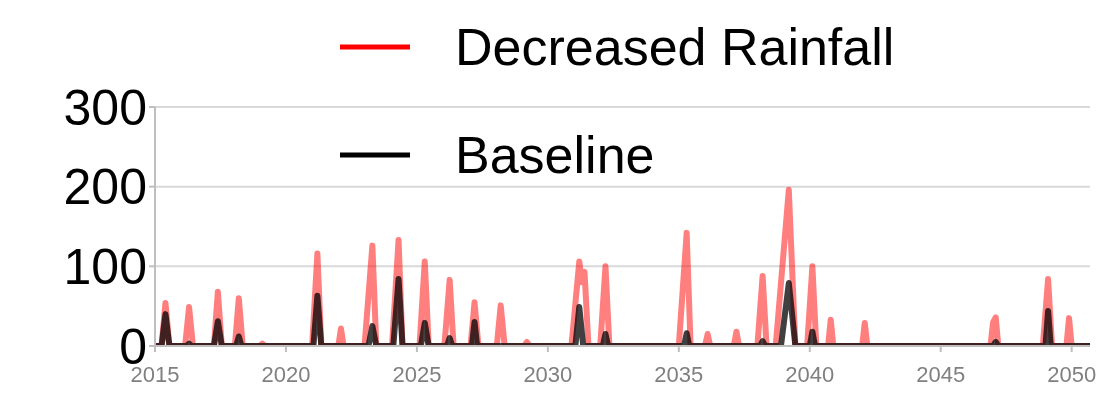  Describe the element at coordinates (105, 267) in the screenshot. I see `y-tick-label: 100` at that location.